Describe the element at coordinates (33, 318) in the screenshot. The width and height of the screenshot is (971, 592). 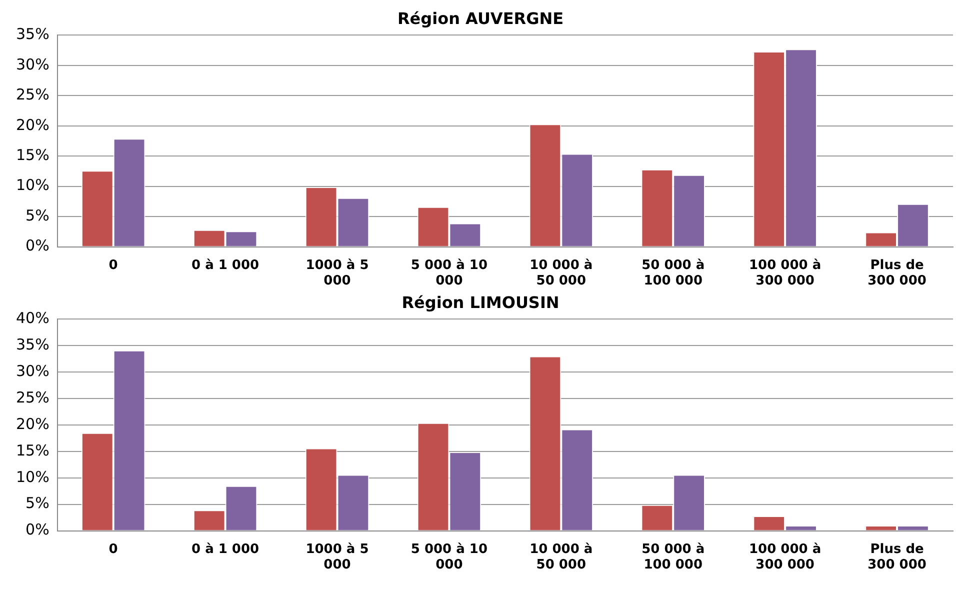
I see `y-tick-label: 40%` at that location.